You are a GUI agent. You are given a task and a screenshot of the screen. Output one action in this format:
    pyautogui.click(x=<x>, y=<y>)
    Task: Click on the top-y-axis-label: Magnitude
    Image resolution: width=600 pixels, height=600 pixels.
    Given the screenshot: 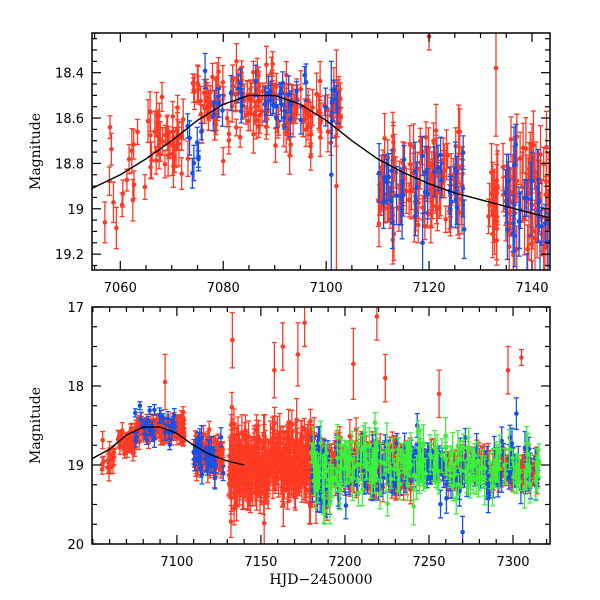 What is the action you would take?
    pyautogui.click(x=36, y=151)
    